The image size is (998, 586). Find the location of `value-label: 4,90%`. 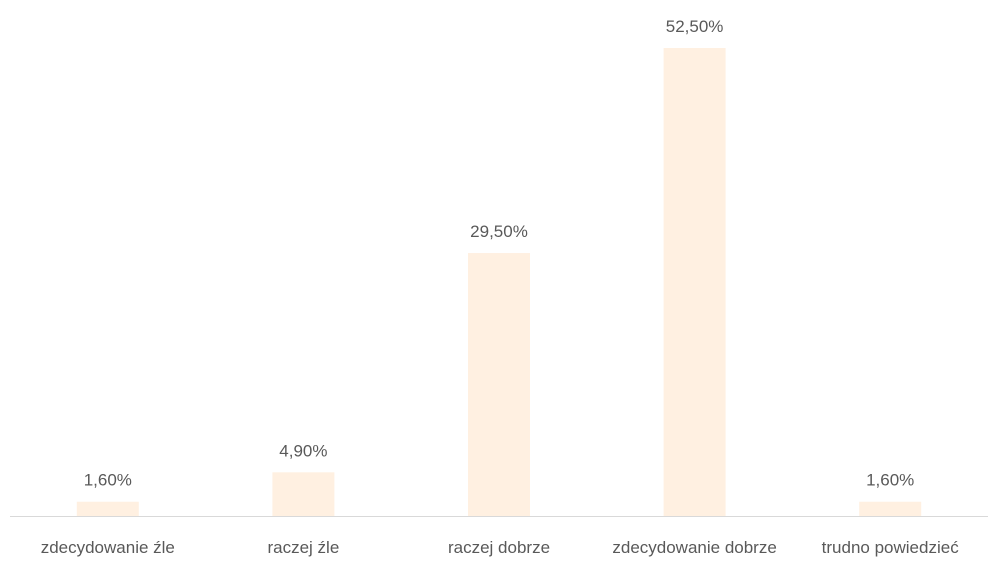

value-label: 4,90% is located at coordinates (303, 450).